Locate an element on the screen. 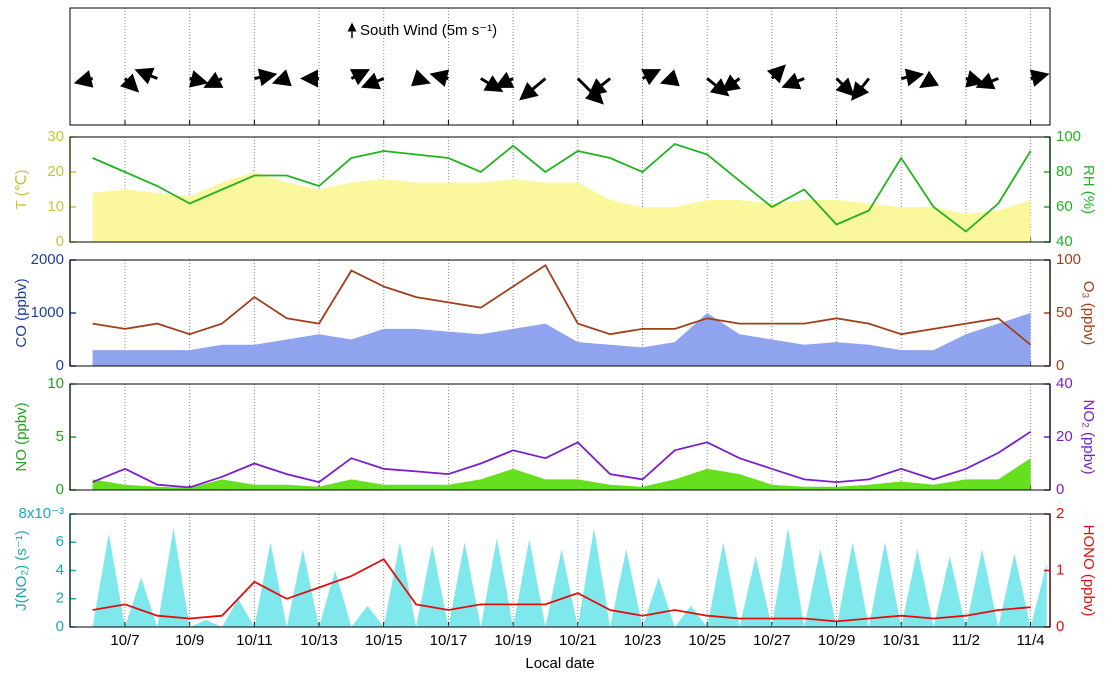  y-tick-label: 4 is located at coordinates (60, 569).